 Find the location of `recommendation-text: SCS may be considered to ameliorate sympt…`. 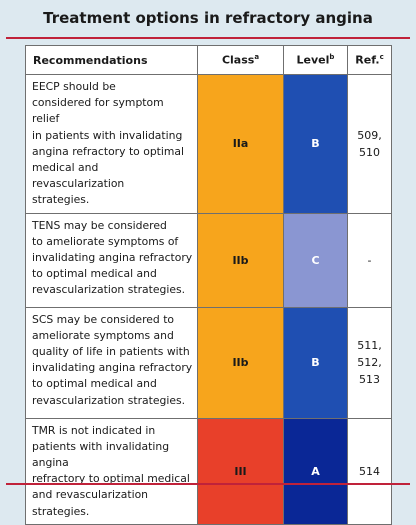

recommendation-text: SCS may be considered to ameliorate sympt… is located at coordinates (111, 362).